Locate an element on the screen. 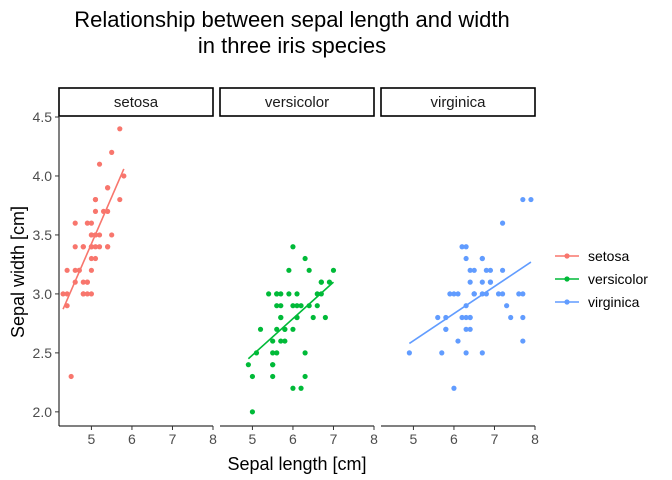 Image resolution: width=672 pixels, height=480 pixels. strip-box-virginica is located at coordinates (458, 102).